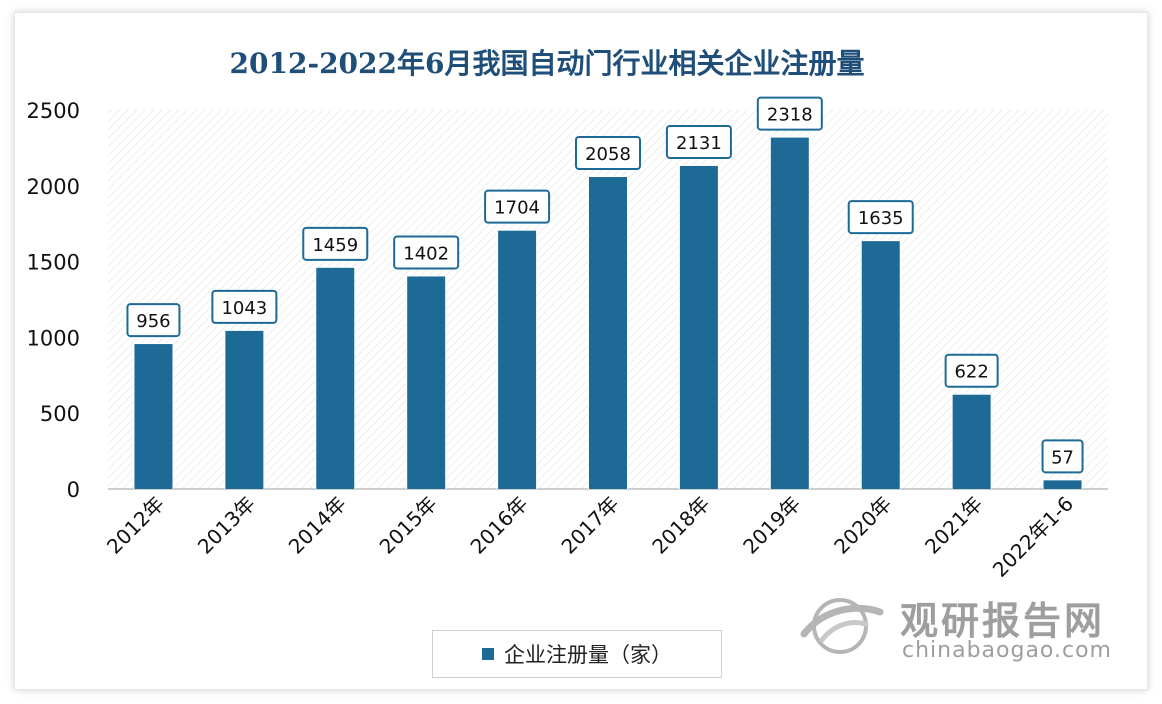 Image resolution: width=1162 pixels, height=704 pixels. What do you see at coordinates (547, 63) in the screenshot?
I see `chart-title: 2012-2022年6月我国自动门行业相关企业注册量` at bounding box center [547, 63].